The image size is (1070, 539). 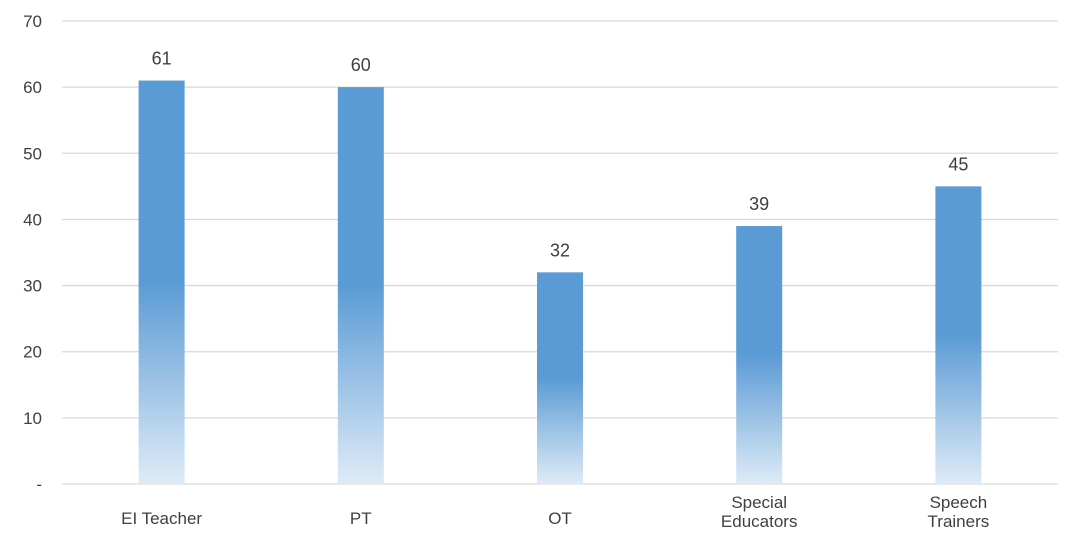 I want to click on y-tick-label: 20, so click(x=32, y=352).